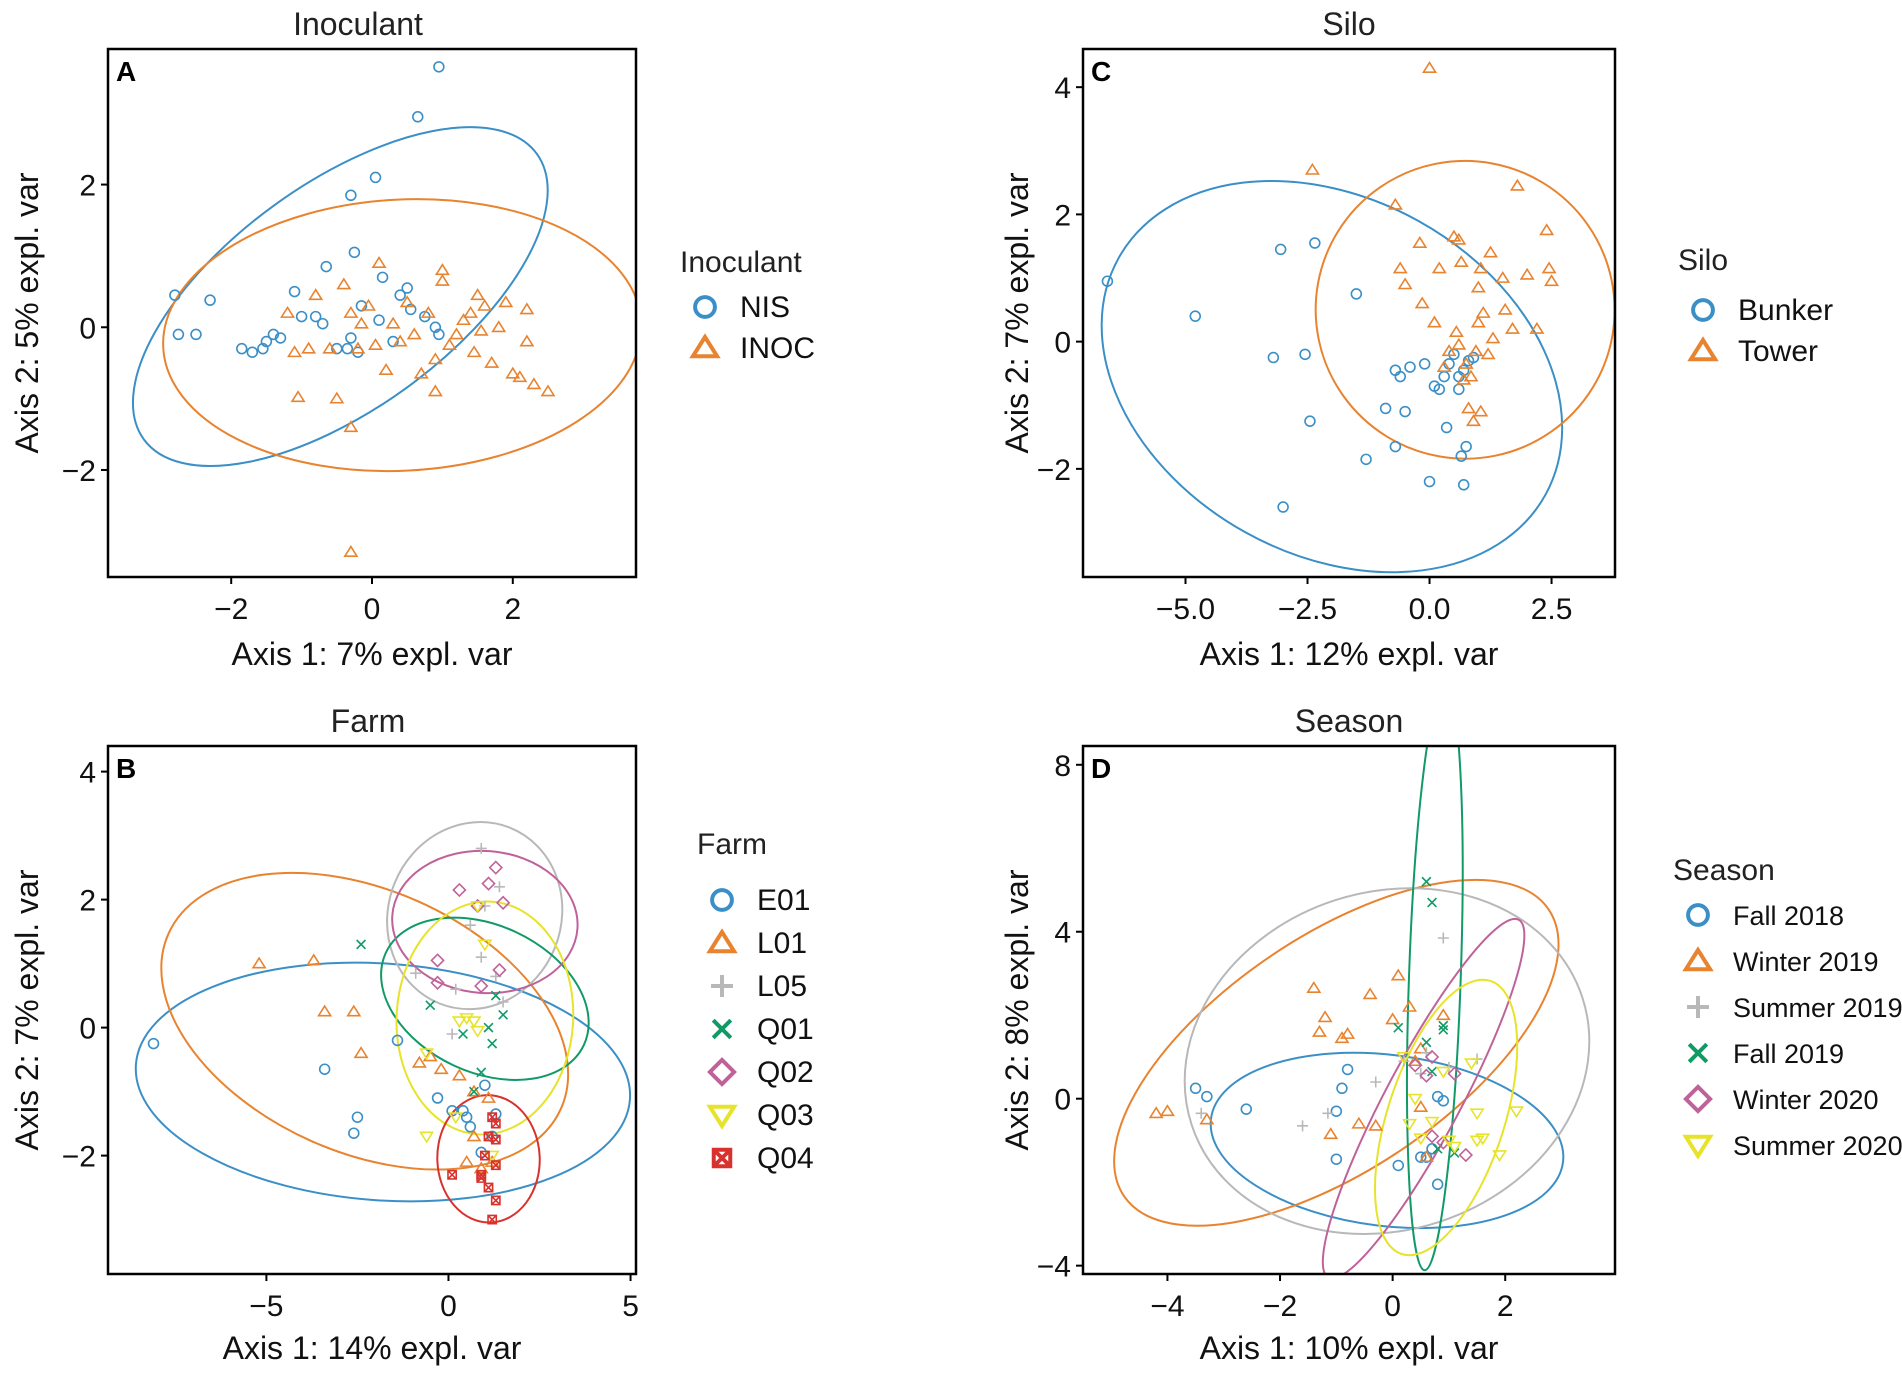 The image size is (1902, 1375). Describe the element at coordinates (783, 900) in the screenshot. I see `legend-label: E01` at that location.